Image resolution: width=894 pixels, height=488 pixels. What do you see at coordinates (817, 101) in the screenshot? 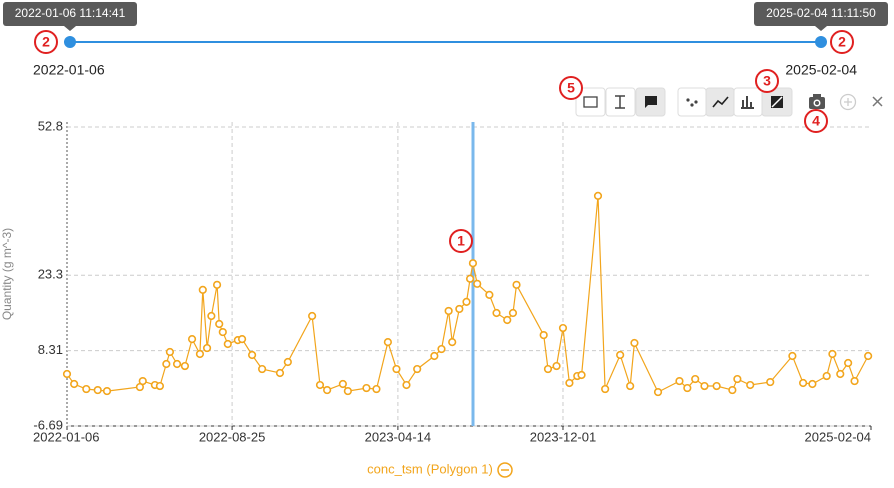
I see `camera-button` at bounding box center [817, 101].